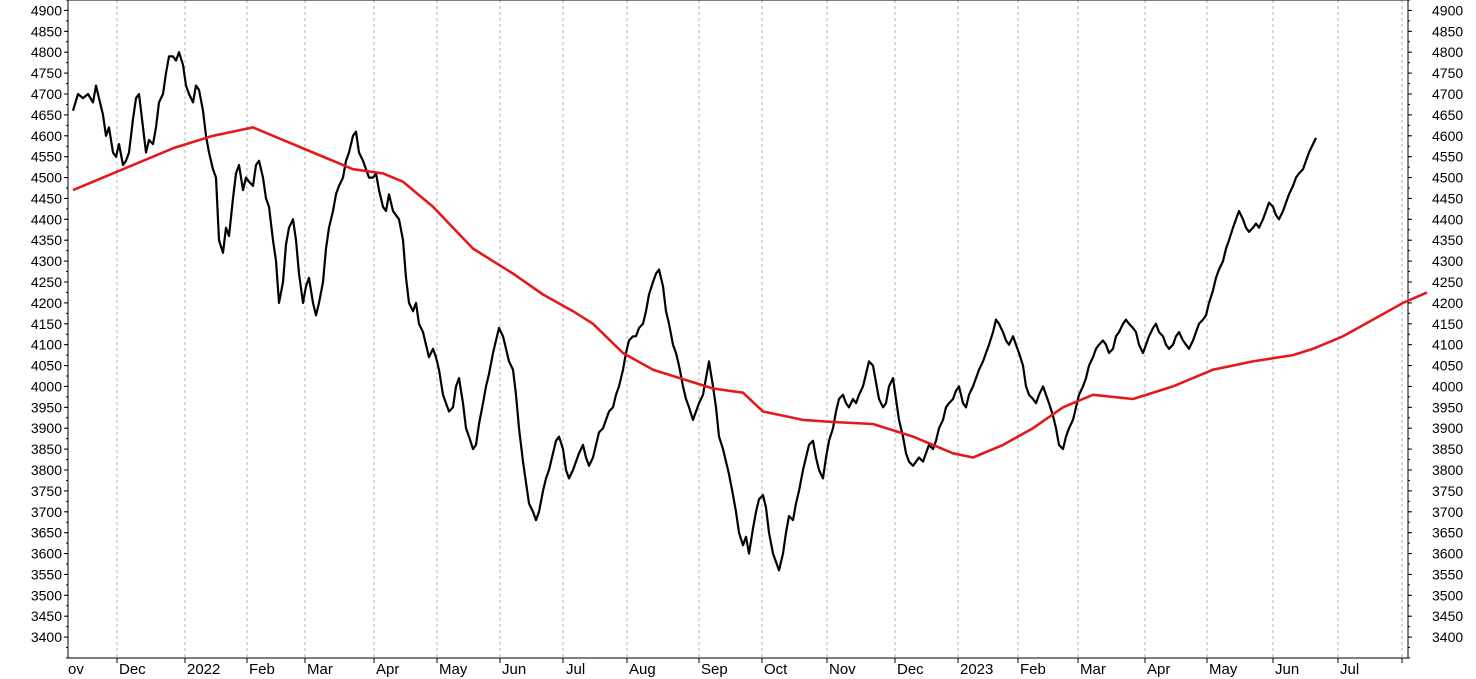 This screenshot has width=1476, height=679. Describe the element at coordinates (1447, 240) in the screenshot. I see `y-tick-label-right: 4350` at that location.